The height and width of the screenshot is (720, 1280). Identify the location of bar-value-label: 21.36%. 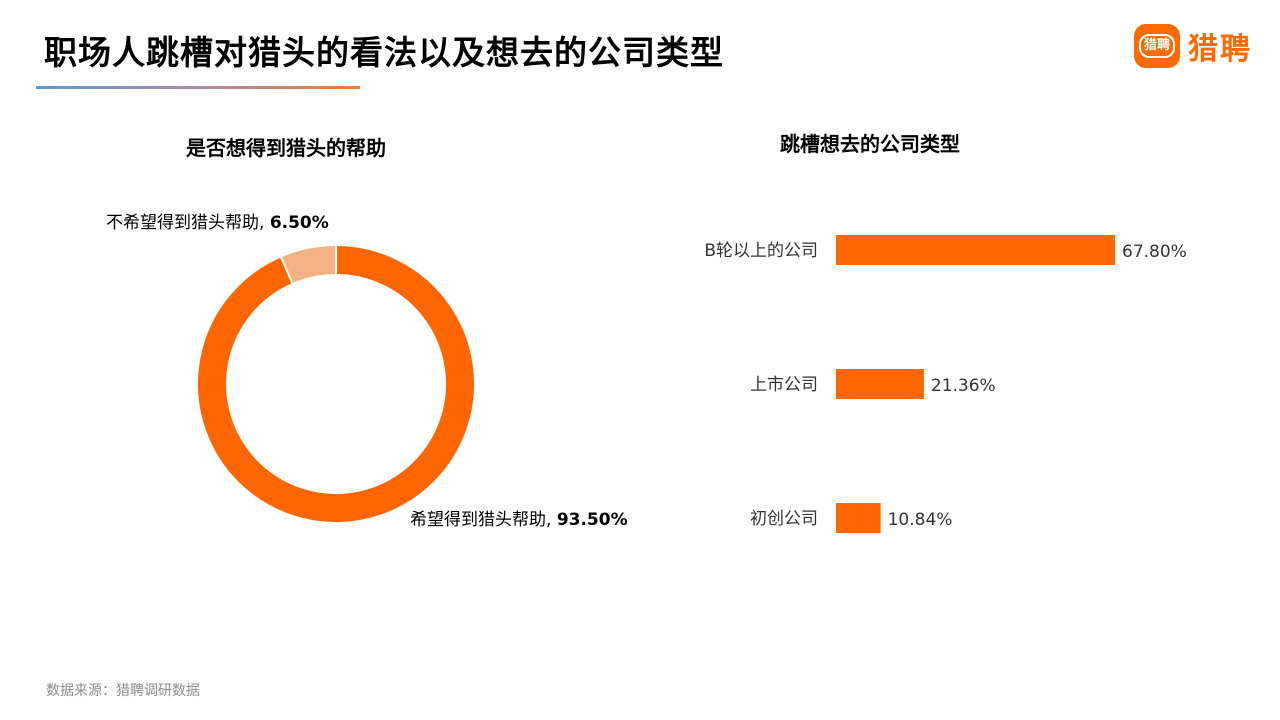
(963, 386).